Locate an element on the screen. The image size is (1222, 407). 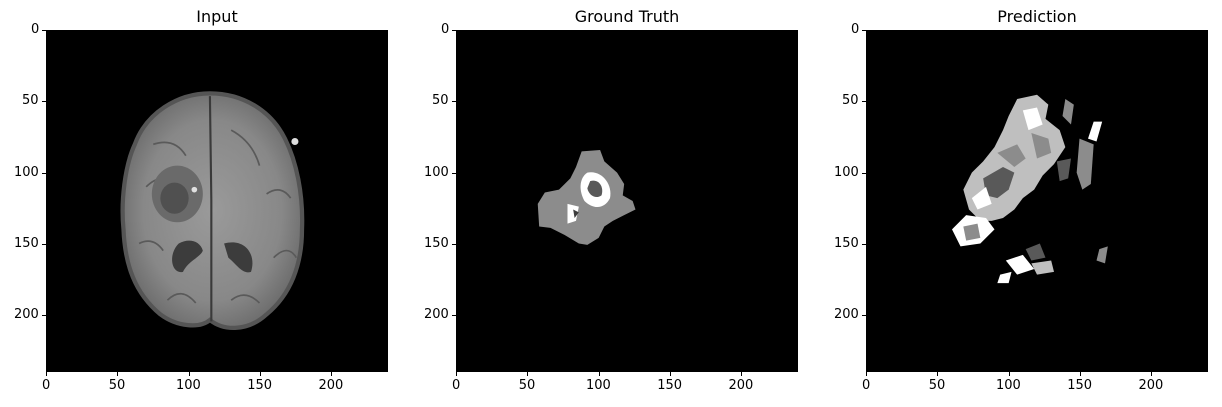
panel-title-prediction: Prediction is located at coordinates (1037, 16).